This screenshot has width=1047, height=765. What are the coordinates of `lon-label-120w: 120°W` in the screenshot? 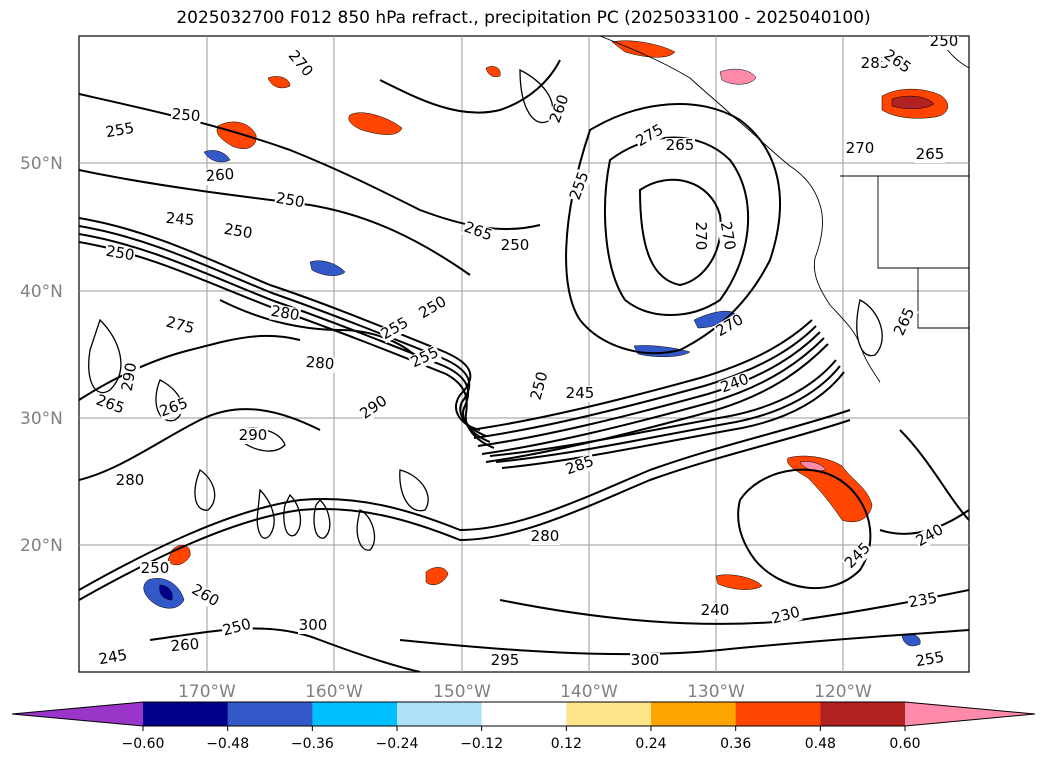 It's located at (843, 692).